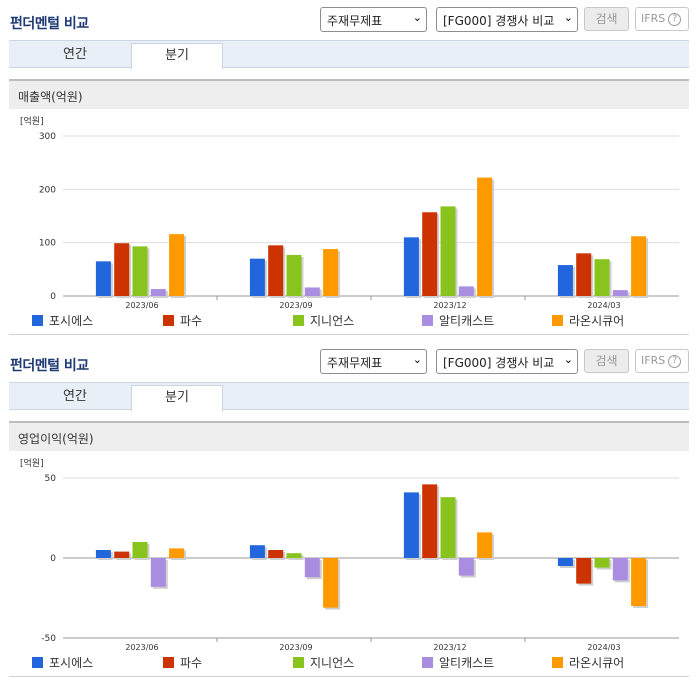 This screenshot has height=684, width=696. I want to click on y-unit-label: [억원], so click(32, 463).